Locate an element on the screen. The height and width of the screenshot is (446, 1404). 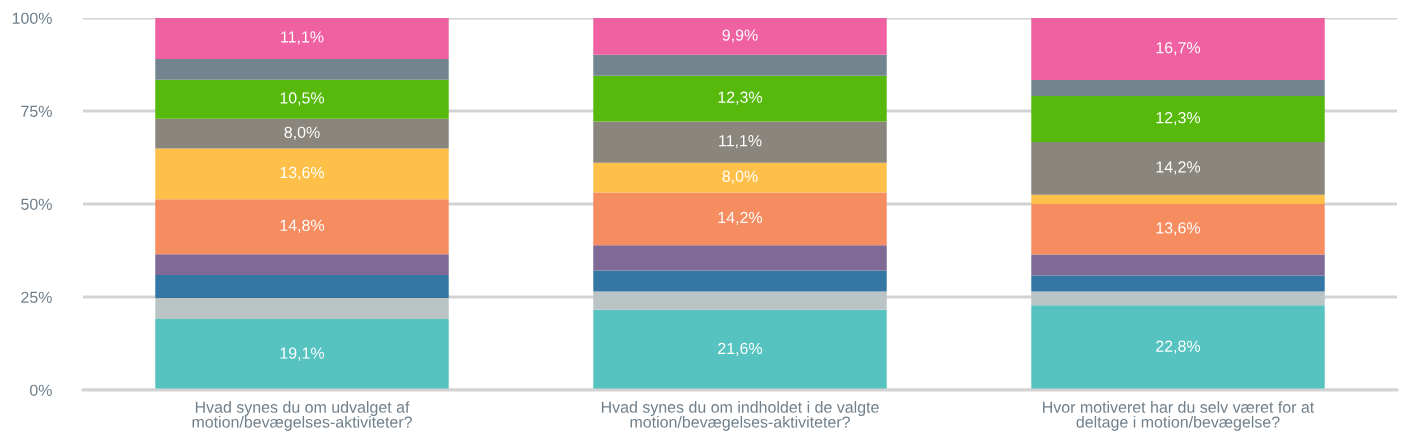
data-label: 16,7% is located at coordinates (1178, 49).